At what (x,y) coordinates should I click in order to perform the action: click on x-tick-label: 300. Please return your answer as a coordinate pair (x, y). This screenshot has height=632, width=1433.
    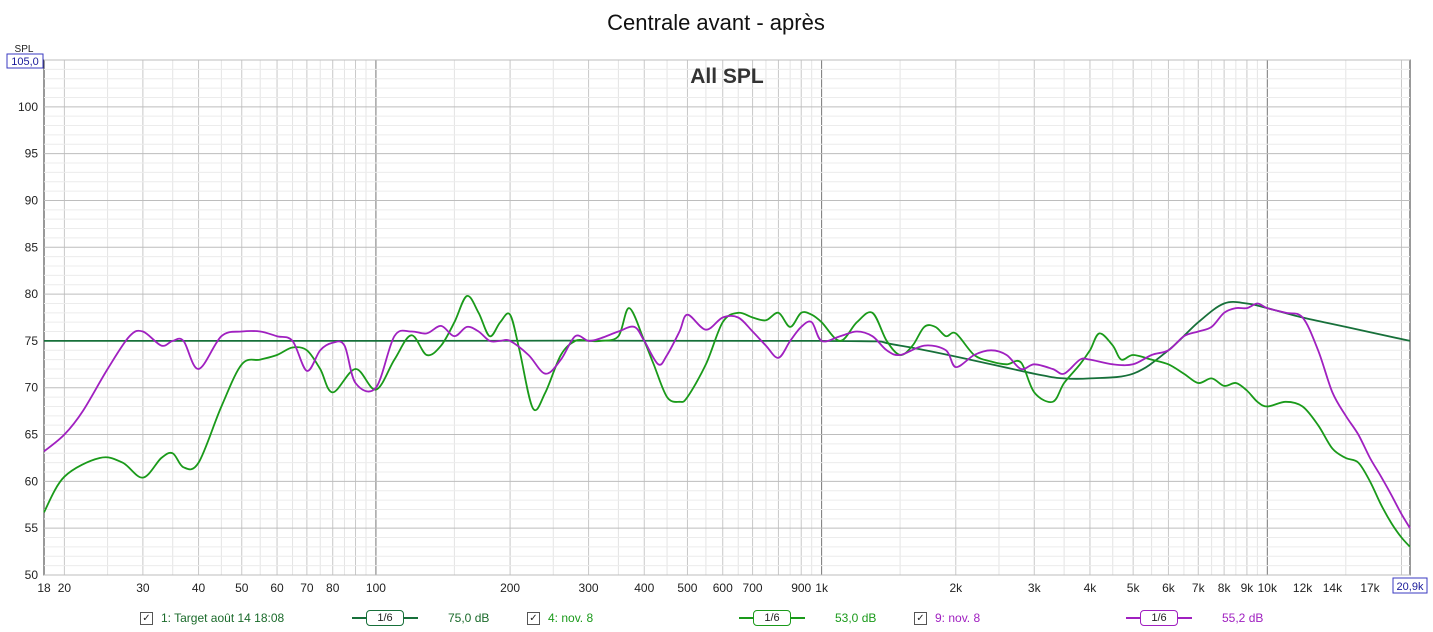
    Looking at the image, I should click on (589, 588).